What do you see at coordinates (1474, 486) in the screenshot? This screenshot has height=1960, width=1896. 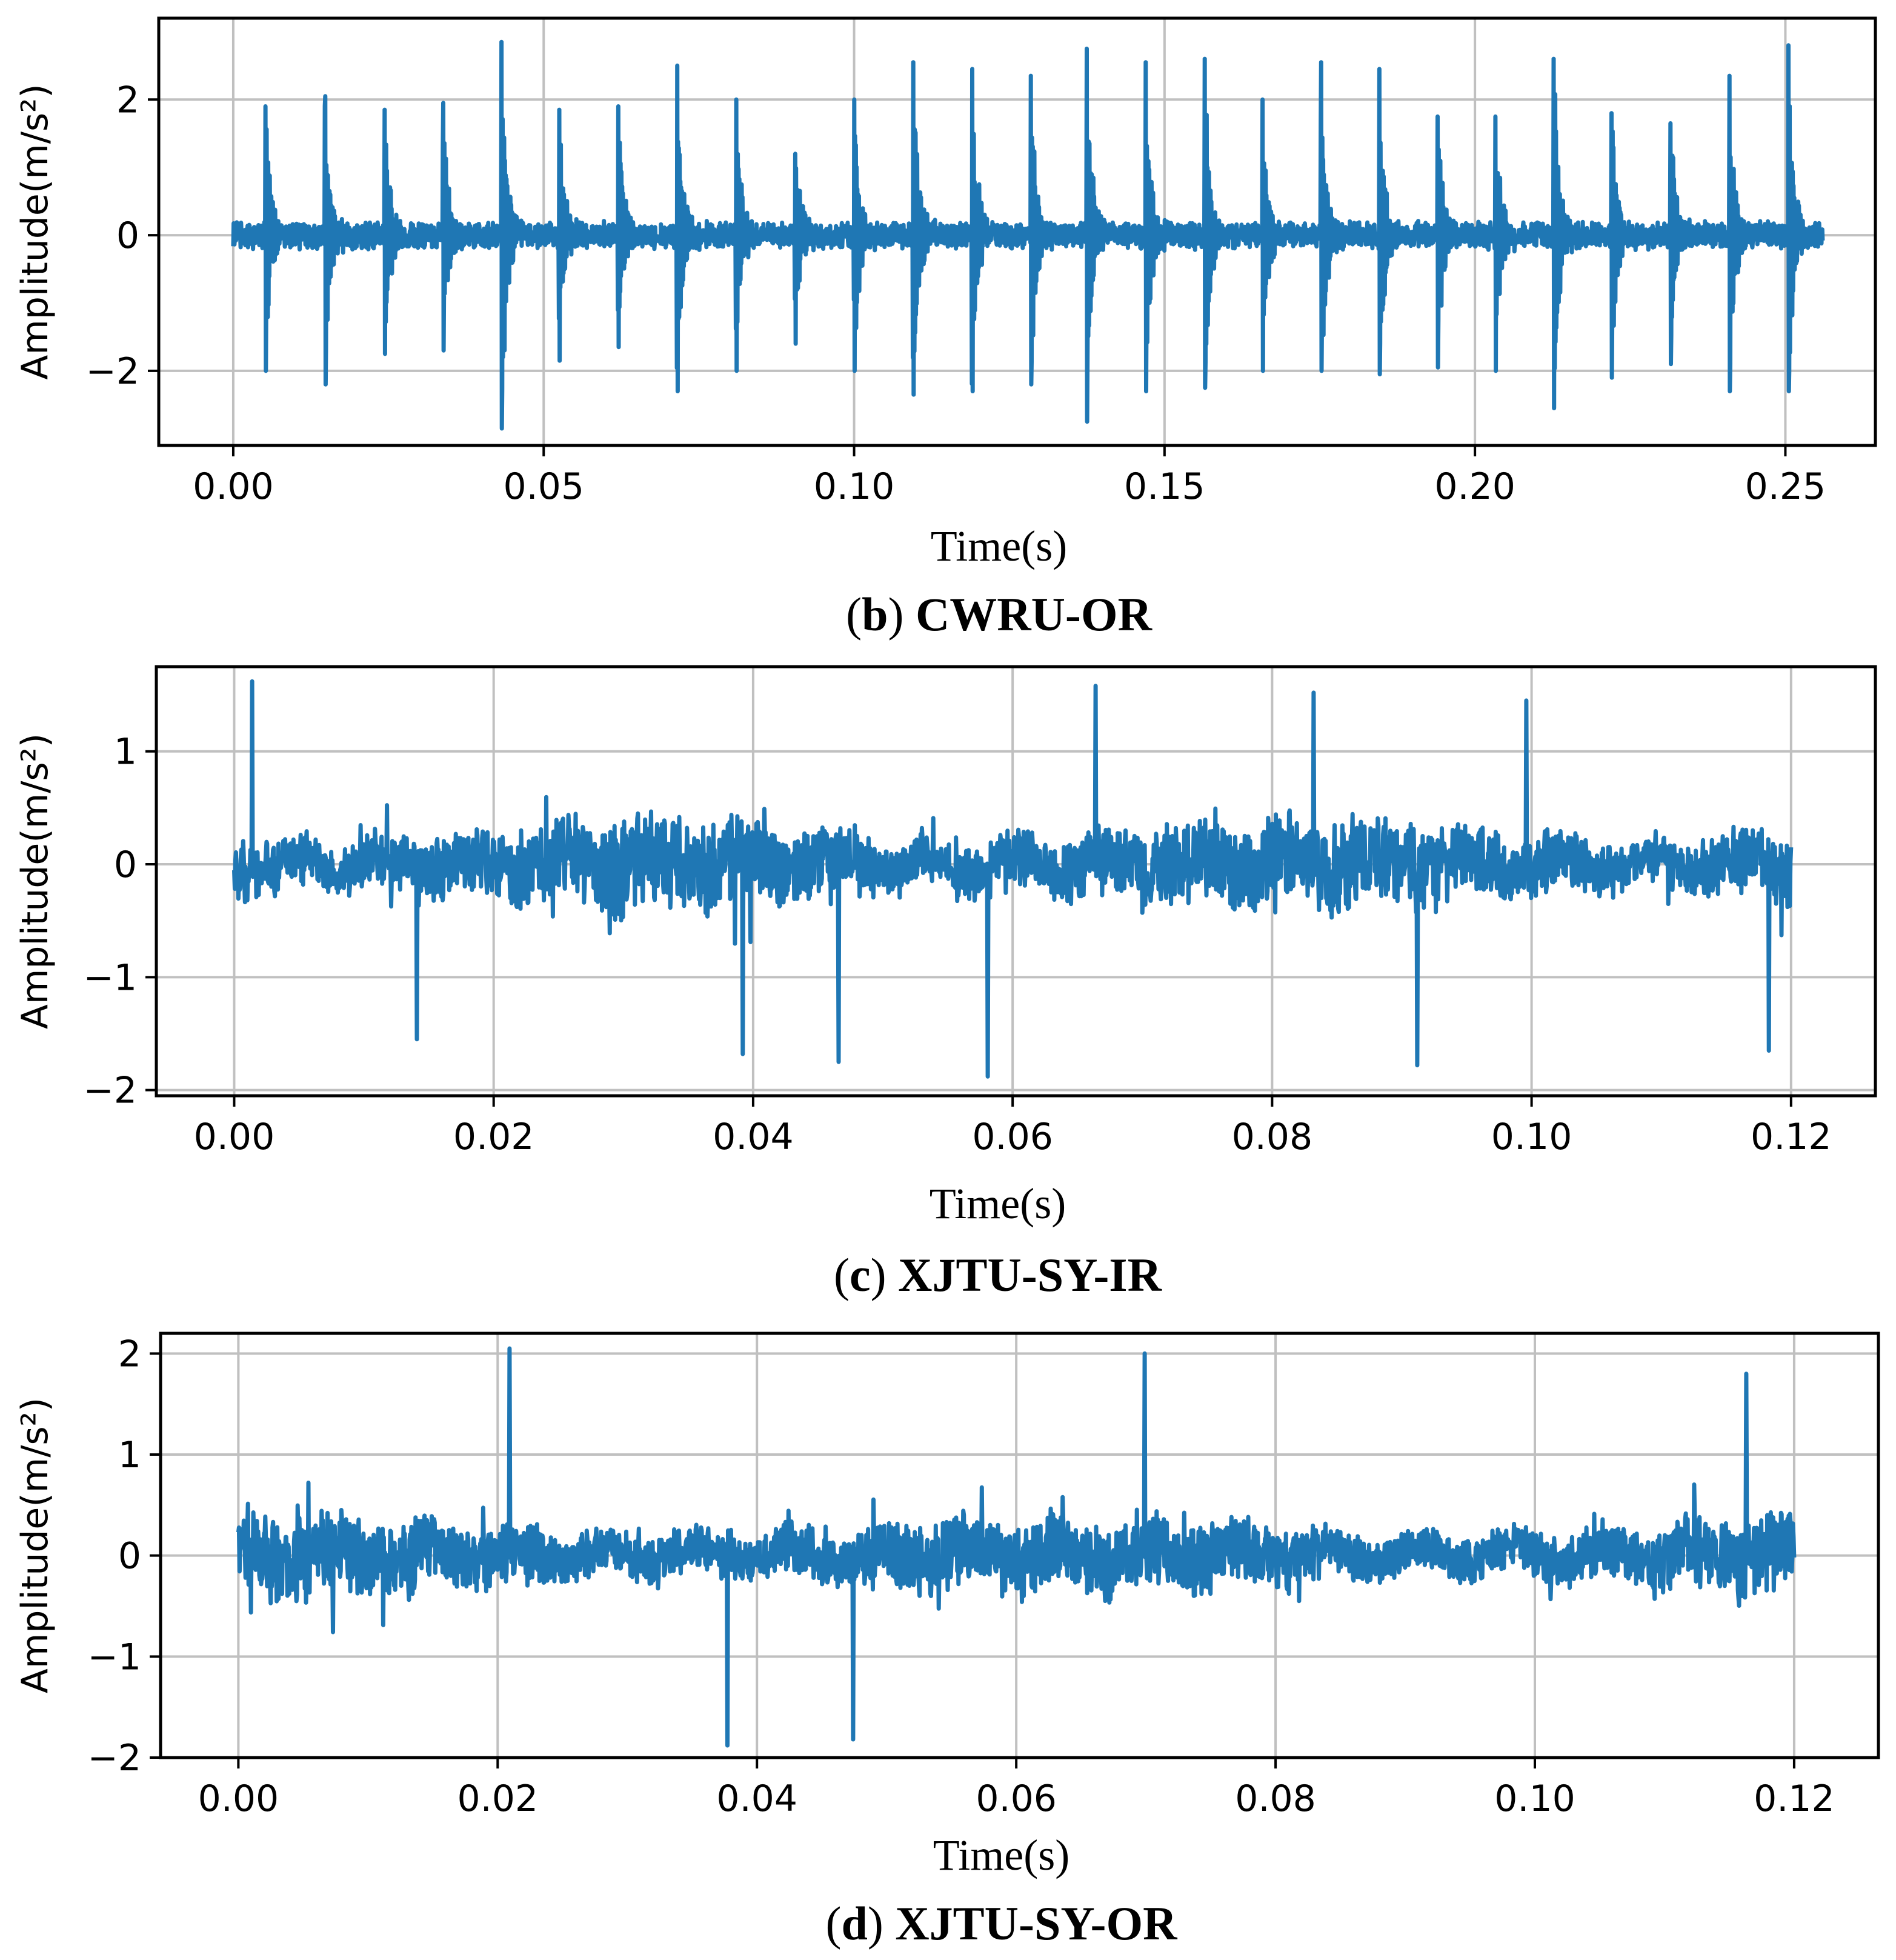 I see `x-tick-label: 0.20` at bounding box center [1474, 486].